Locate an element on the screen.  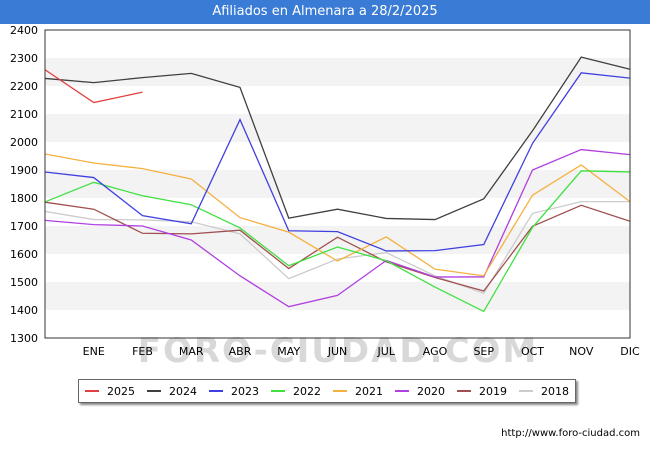
legend-label: 2019 is located at coordinates (493, 391).